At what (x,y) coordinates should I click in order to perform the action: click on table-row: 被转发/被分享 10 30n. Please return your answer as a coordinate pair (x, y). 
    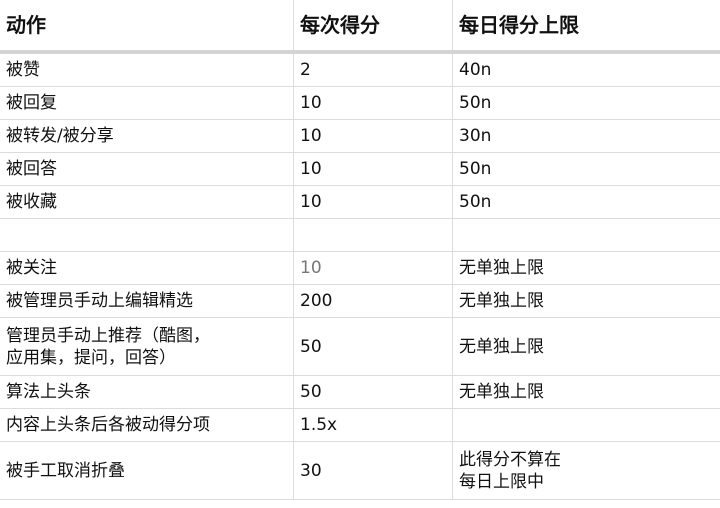
    Looking at the image, I should click on (360, 136).